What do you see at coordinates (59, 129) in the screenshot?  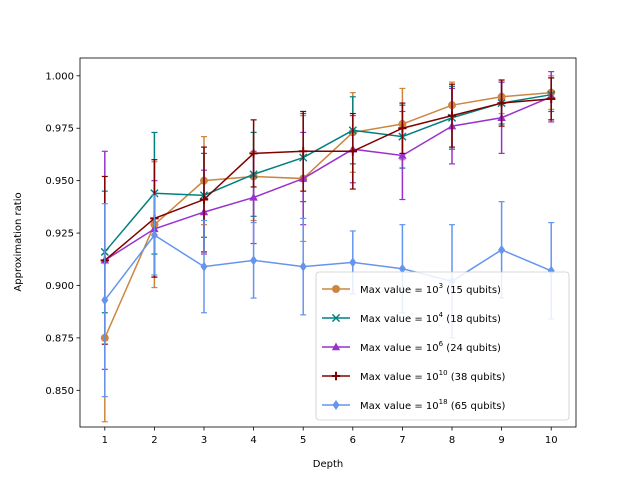 I see `y-tick-label: 0.975` at bounding box center [59, 129].